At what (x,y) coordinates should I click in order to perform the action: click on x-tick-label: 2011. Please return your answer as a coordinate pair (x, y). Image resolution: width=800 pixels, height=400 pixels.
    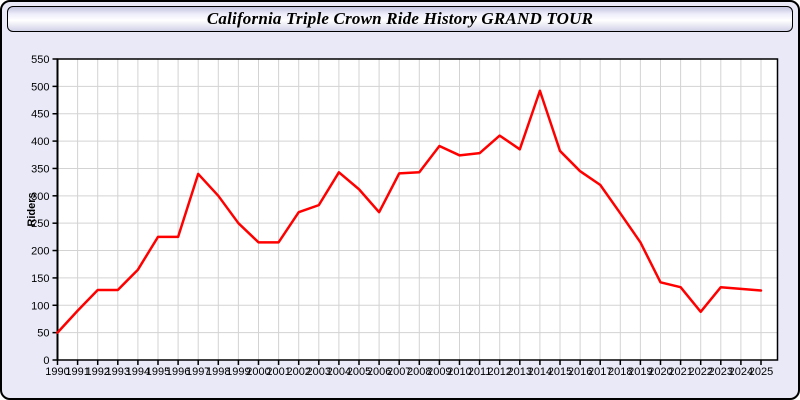
    Looking at the image, I should click on (480, 372).